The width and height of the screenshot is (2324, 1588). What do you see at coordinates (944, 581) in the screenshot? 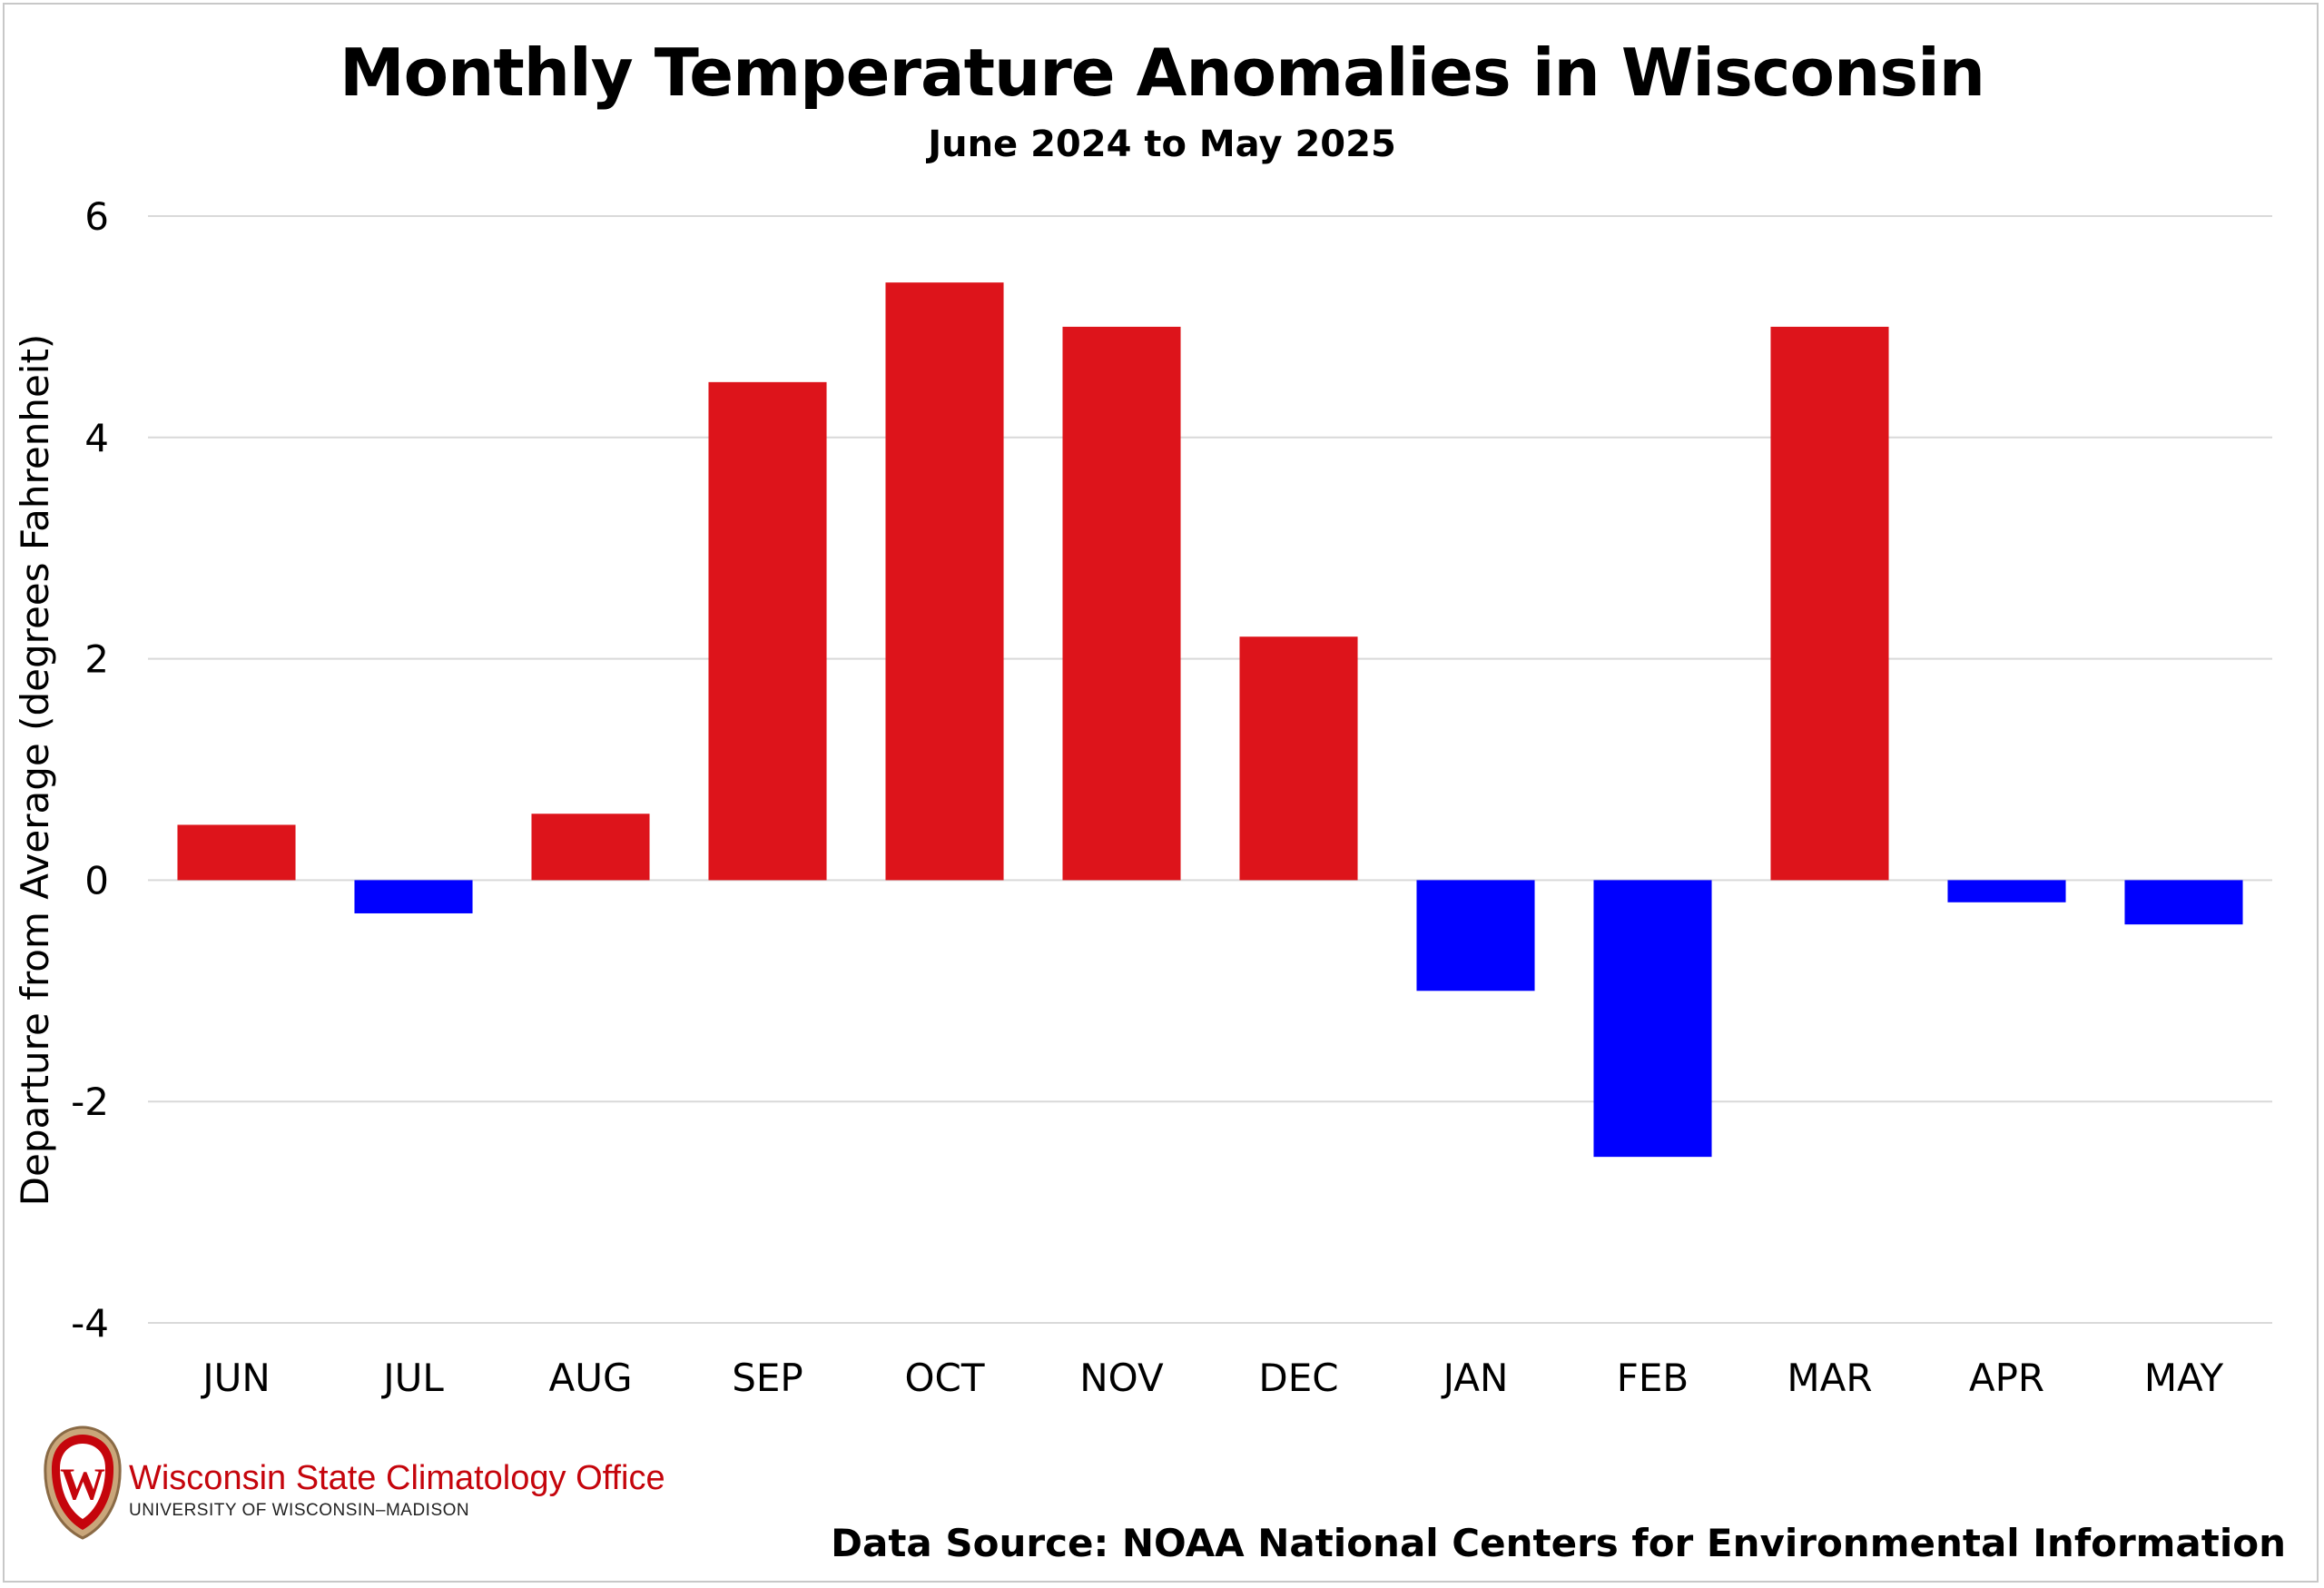
I see `bar-oct` at bounding box center [944, 581].